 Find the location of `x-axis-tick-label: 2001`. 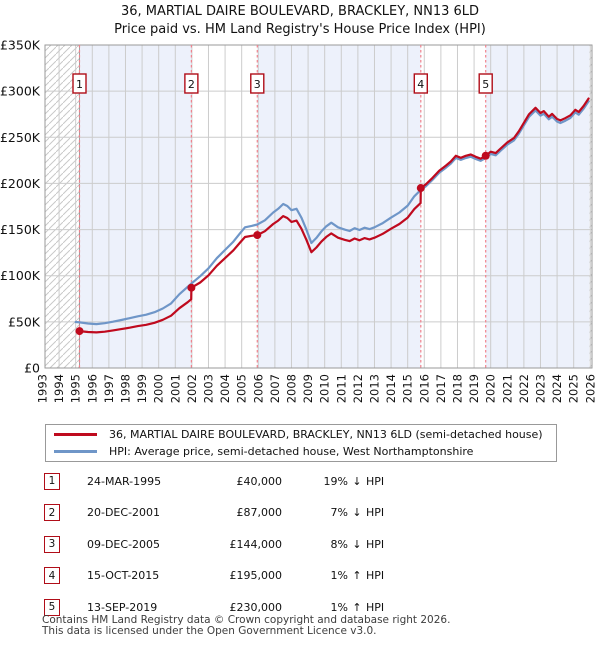

x-axis-tick-label: 2001 is located at coordinates (175, 388).